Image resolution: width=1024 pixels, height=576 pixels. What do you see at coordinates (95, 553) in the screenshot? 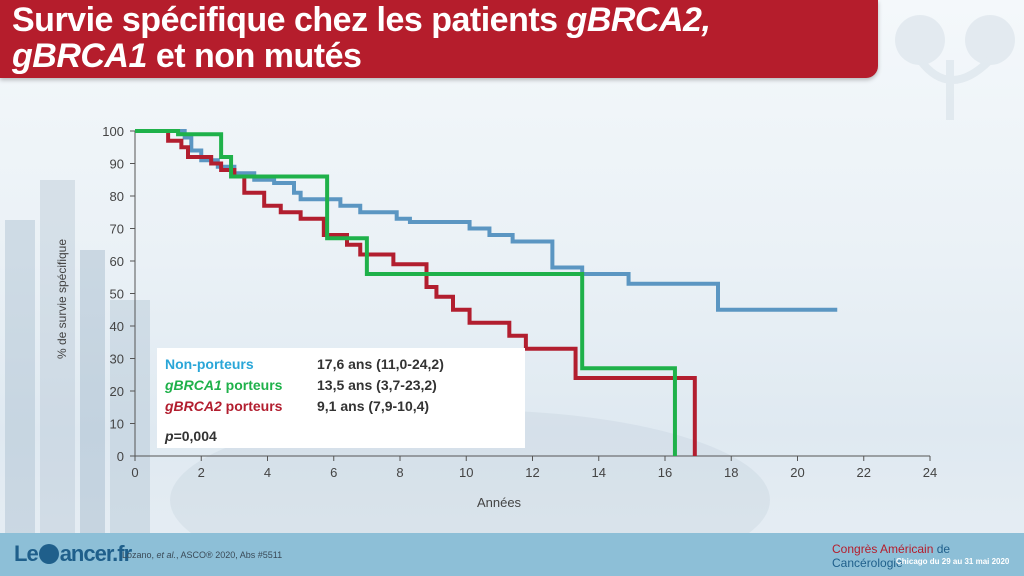
I see `logo-text-right: ancer.fr` at bounding box center [95, 553].